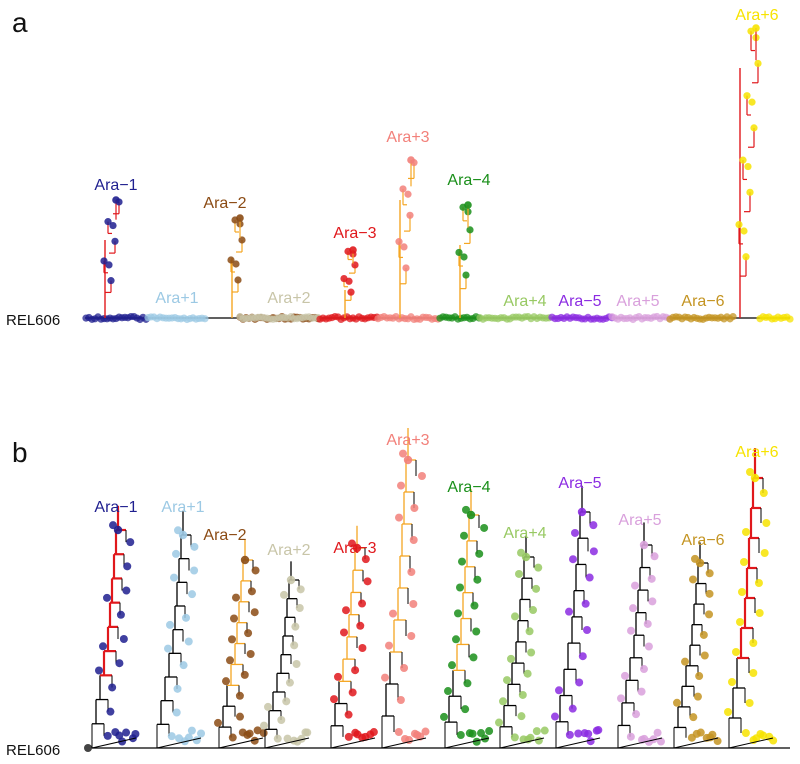  What do you see at coordinates (702, 301) in the screenshot?
I see `population-label-a: Ara−6` at bounding box center [702, 301].